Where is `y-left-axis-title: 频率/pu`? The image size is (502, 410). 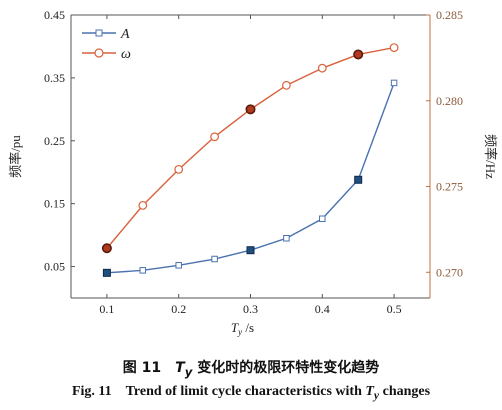 y-left-axis-title: 频率/pu is located at coordinates (15, 156).